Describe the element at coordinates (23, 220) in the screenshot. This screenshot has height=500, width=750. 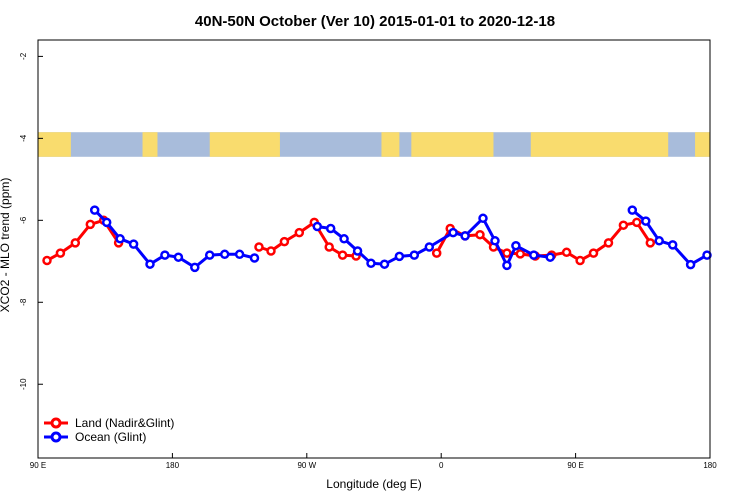
I see `y-tick-label-2: -6` at that location.